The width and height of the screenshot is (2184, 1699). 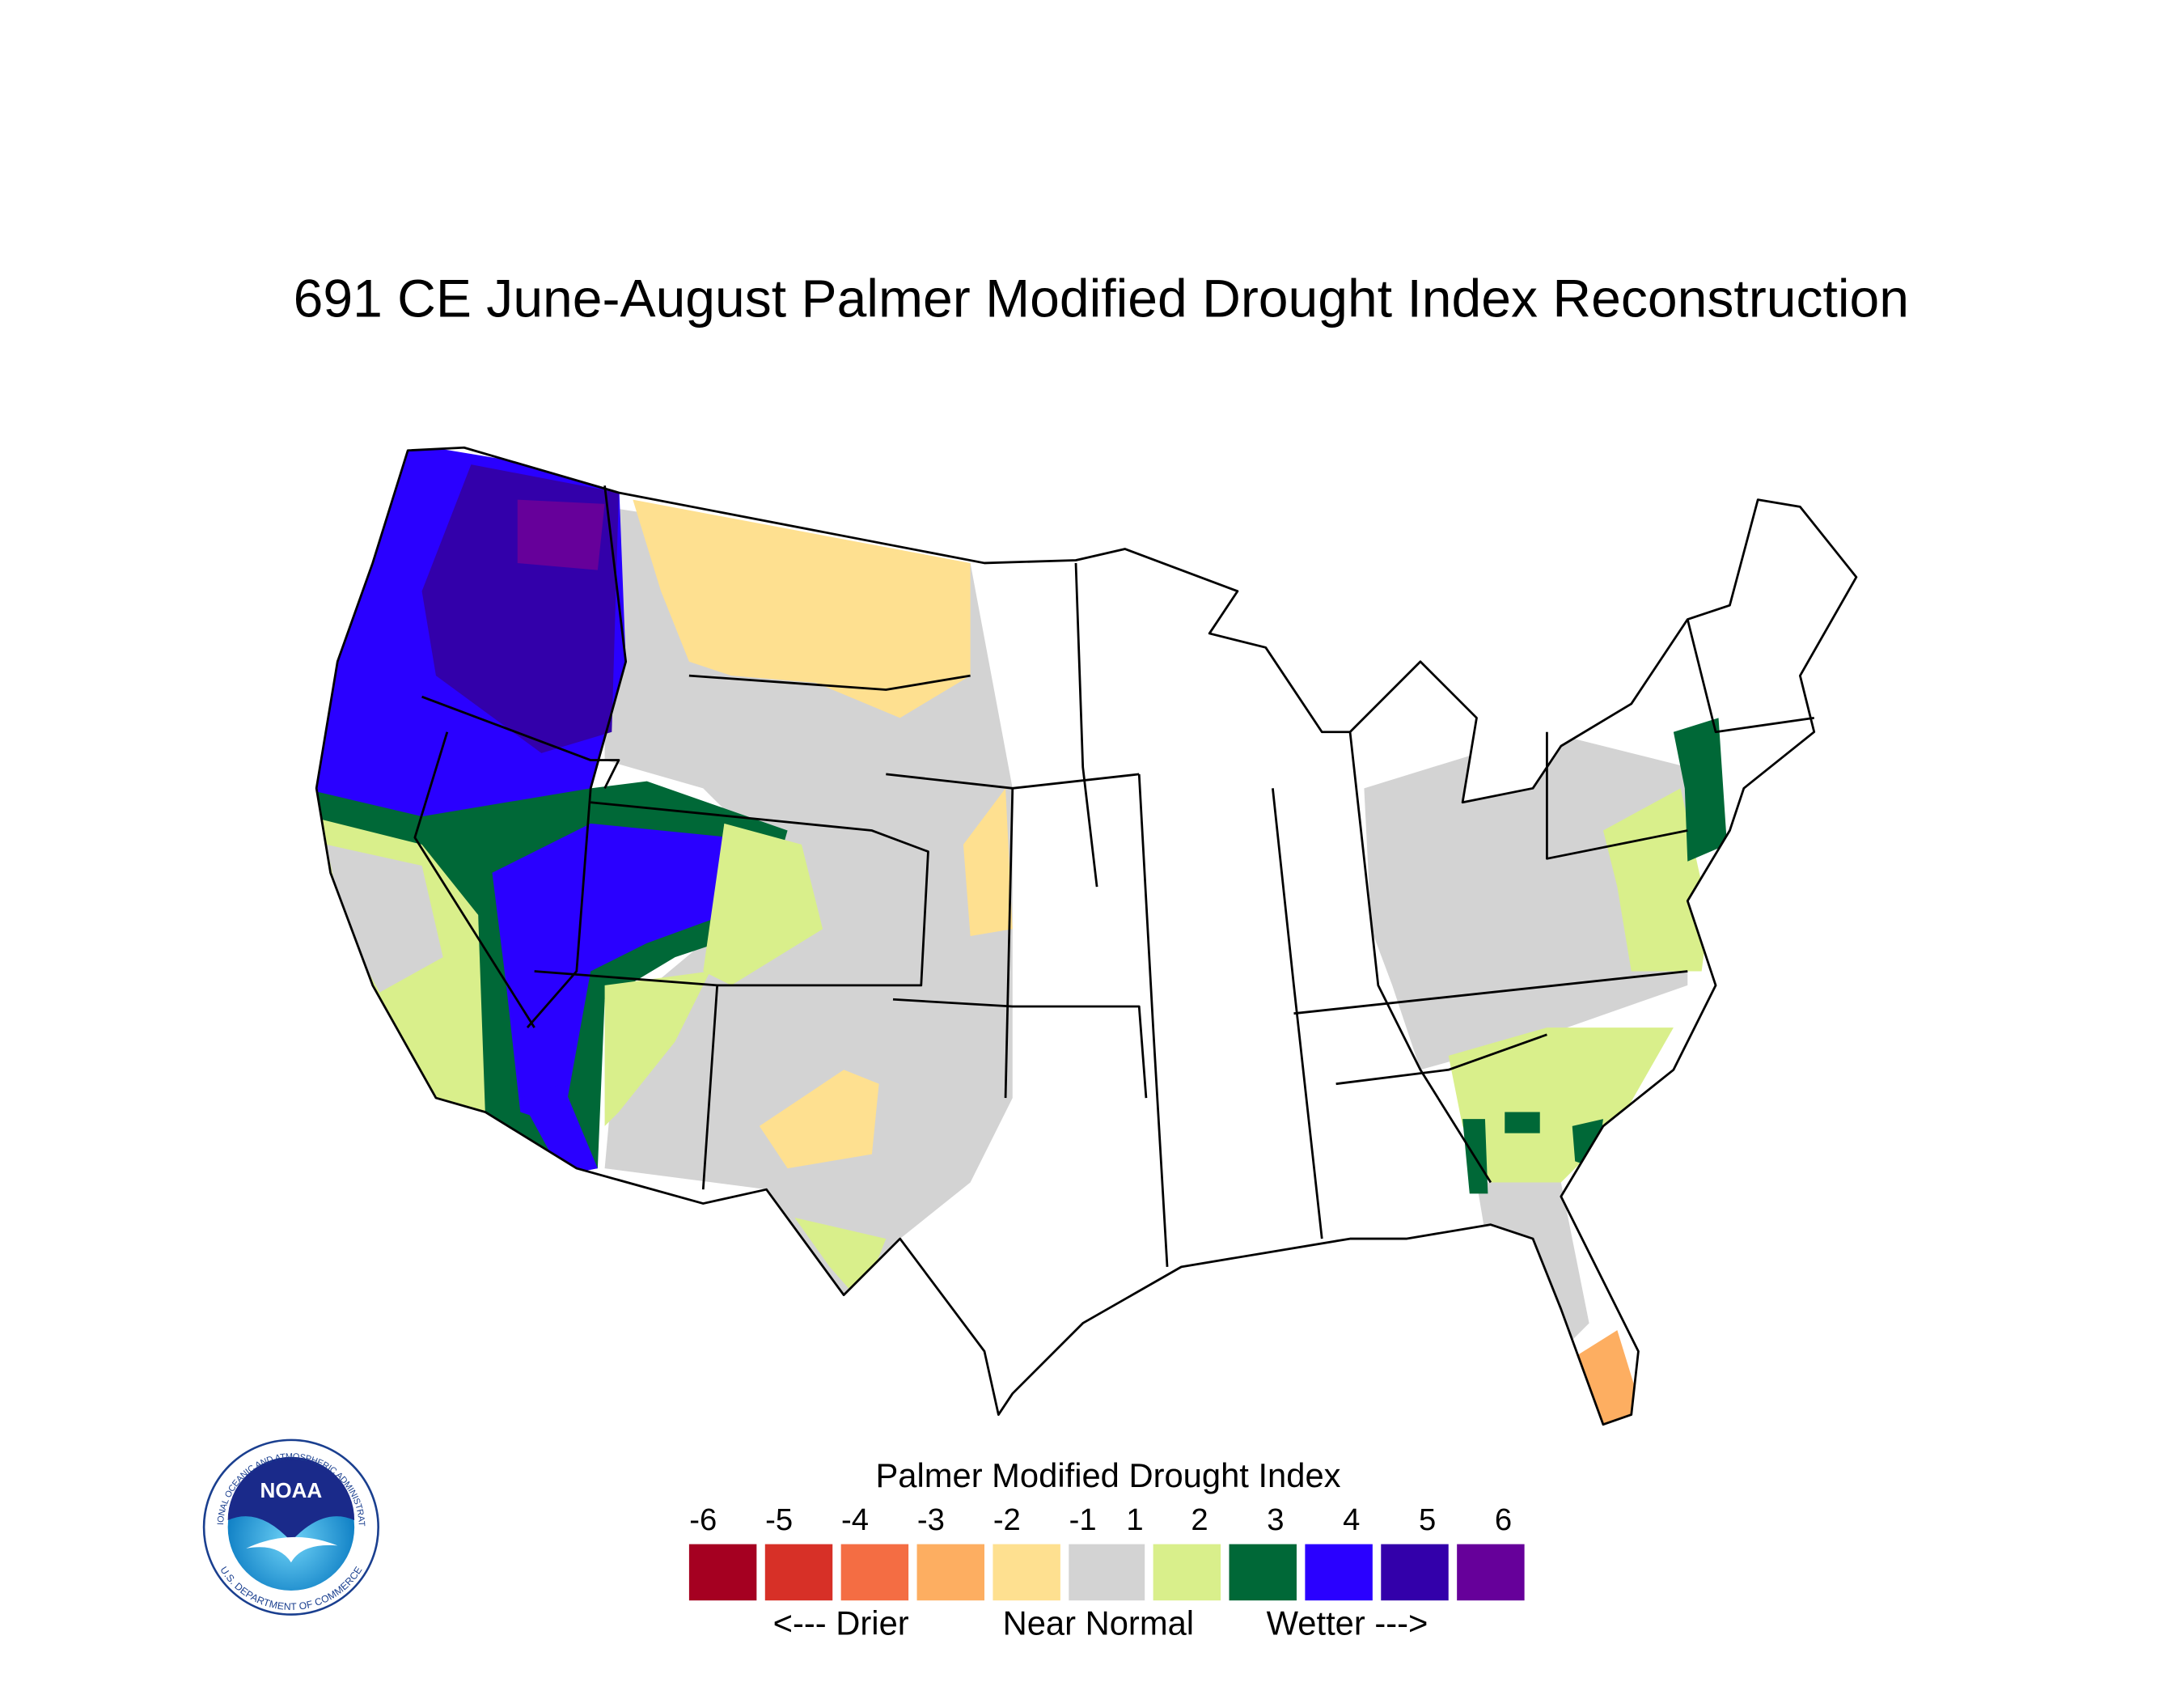 I want to click on logo-sky, so click(x=291, y=1499).